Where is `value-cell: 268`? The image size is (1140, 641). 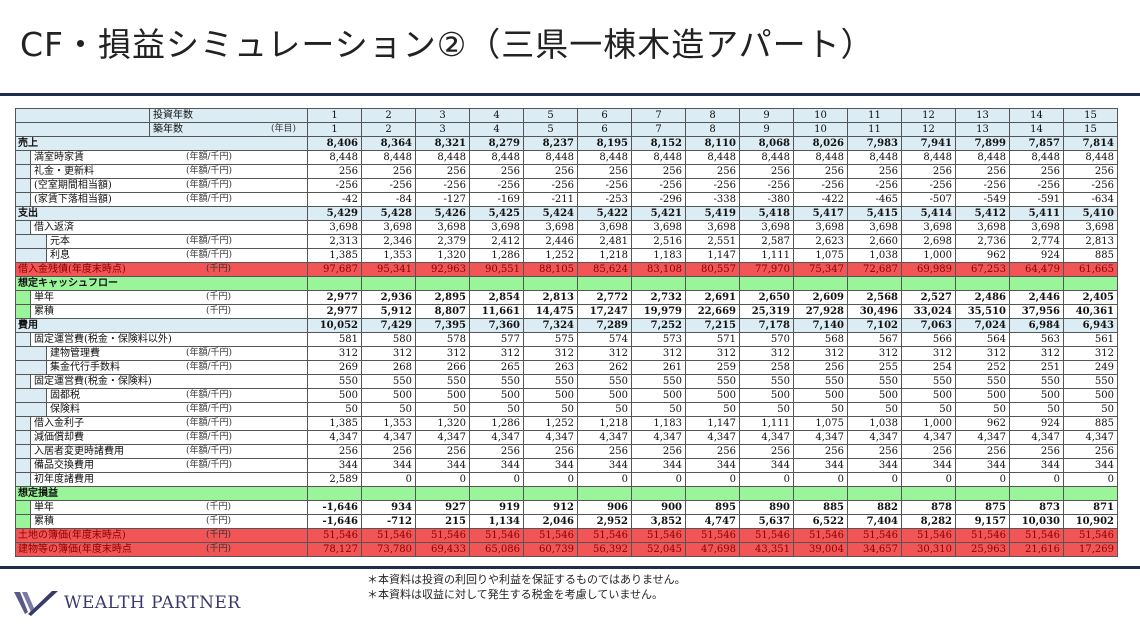
value-cell: 268 is located at coordinates (388, 367).